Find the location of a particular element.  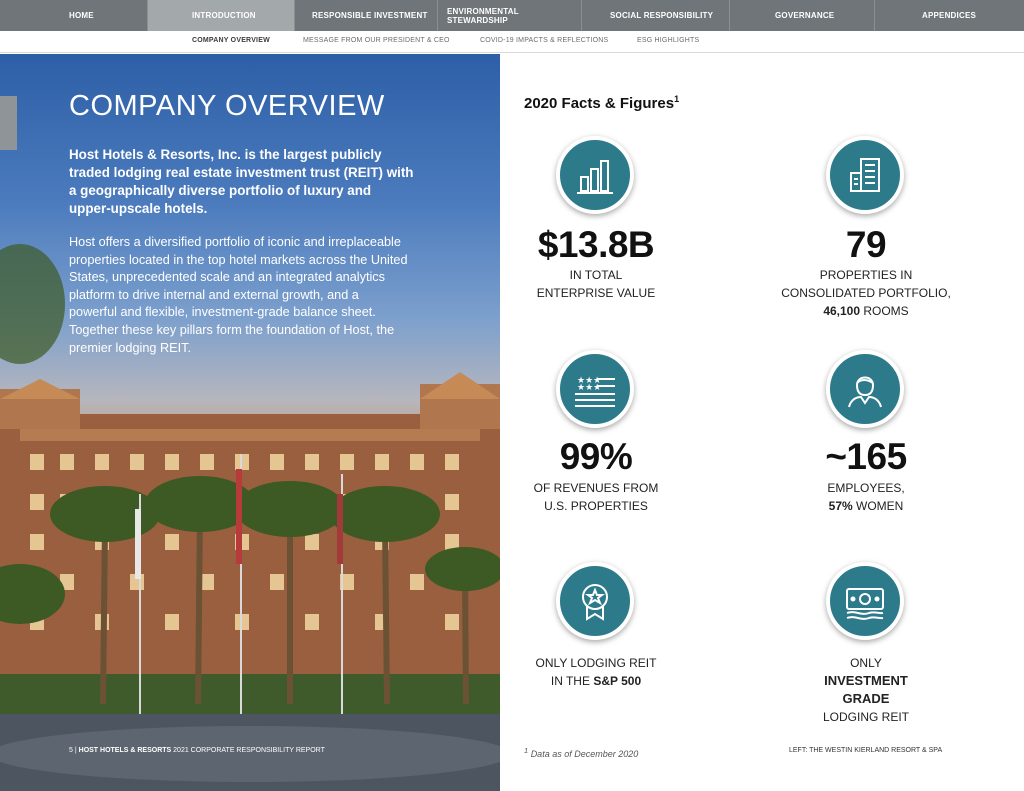

fact-enterprise-value-desc: IN TOTAL ENTERPRISE VALUE is located at coordinates (596, 284).